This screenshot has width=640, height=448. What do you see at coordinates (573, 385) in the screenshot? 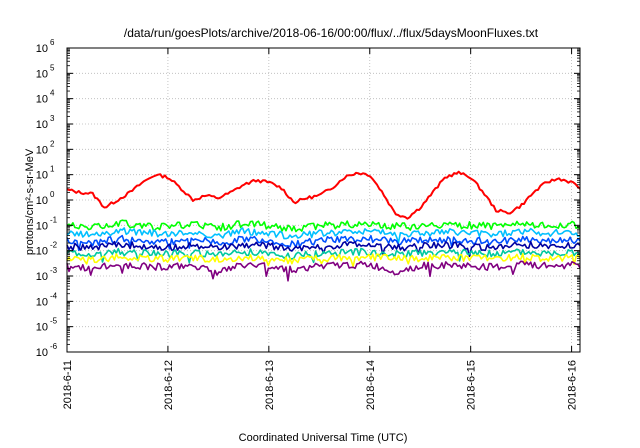
I see `x-tick-label: 2018-6-16` at bounding box center [573, 385].